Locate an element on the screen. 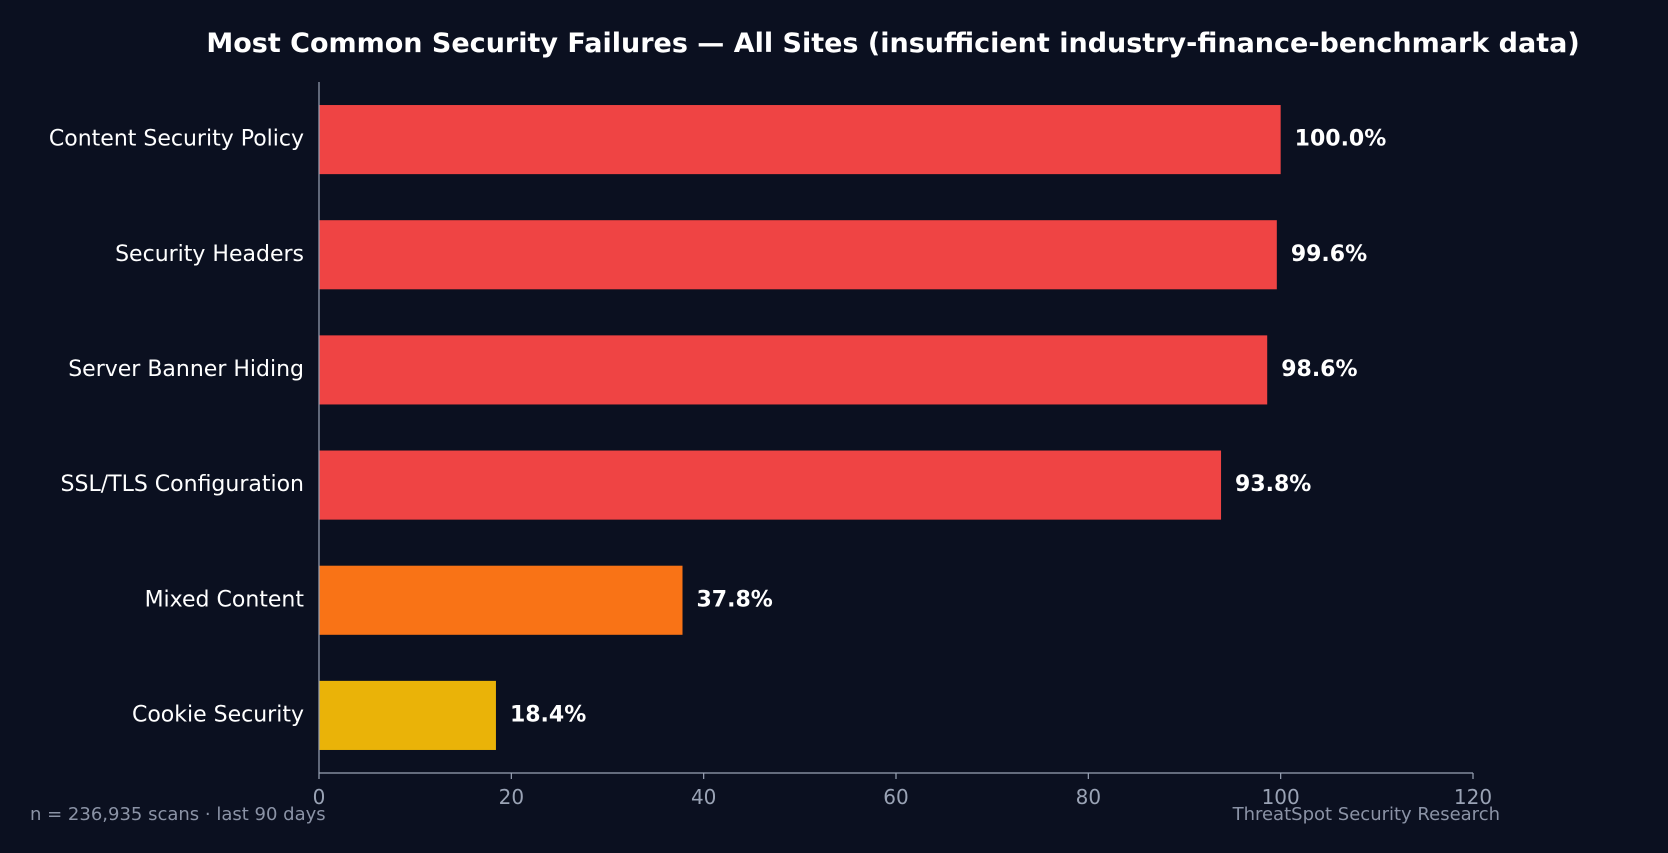  x-tick-label-80: 80 is located at coordinates (1088, 797).